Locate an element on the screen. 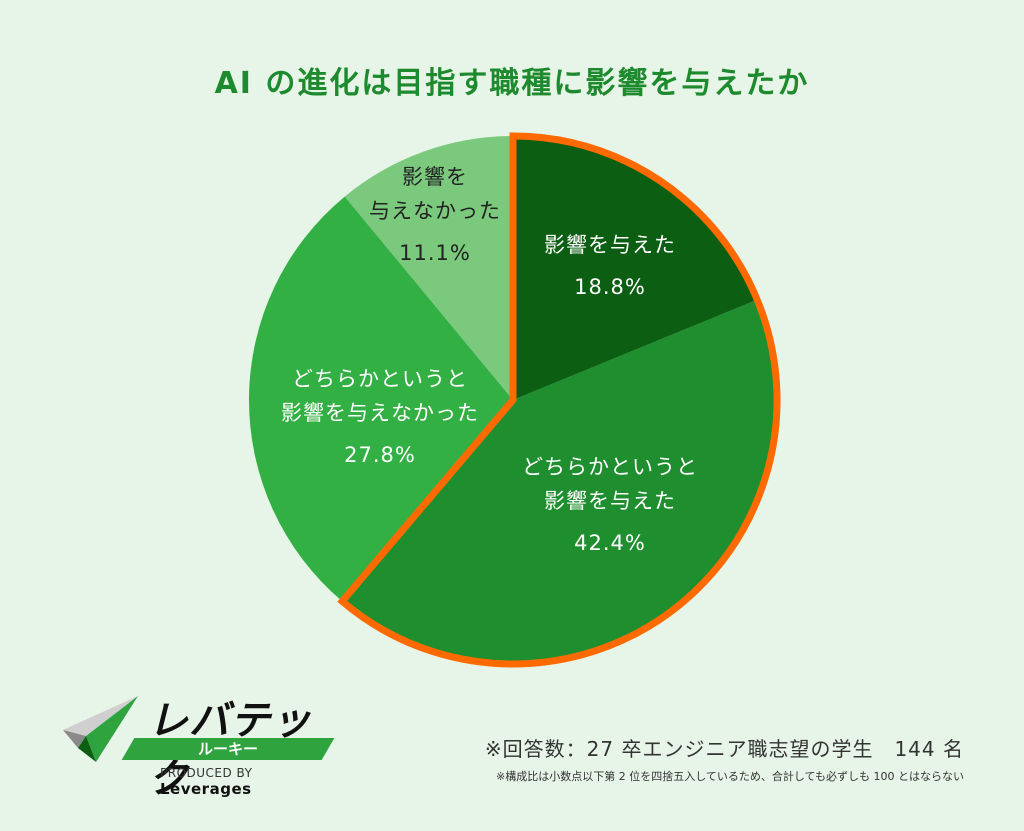  label-somewhat-did-not-affect-line2: 影響を与えなかった is located at coordinates (380, 413).